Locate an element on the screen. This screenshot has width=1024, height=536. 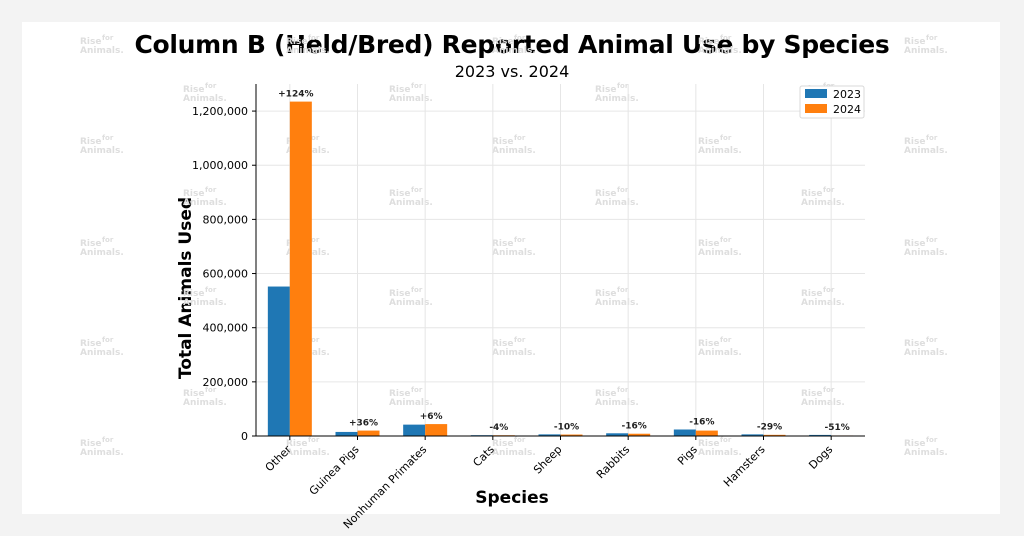
legend-swatch is located at coordinates (816, 108).